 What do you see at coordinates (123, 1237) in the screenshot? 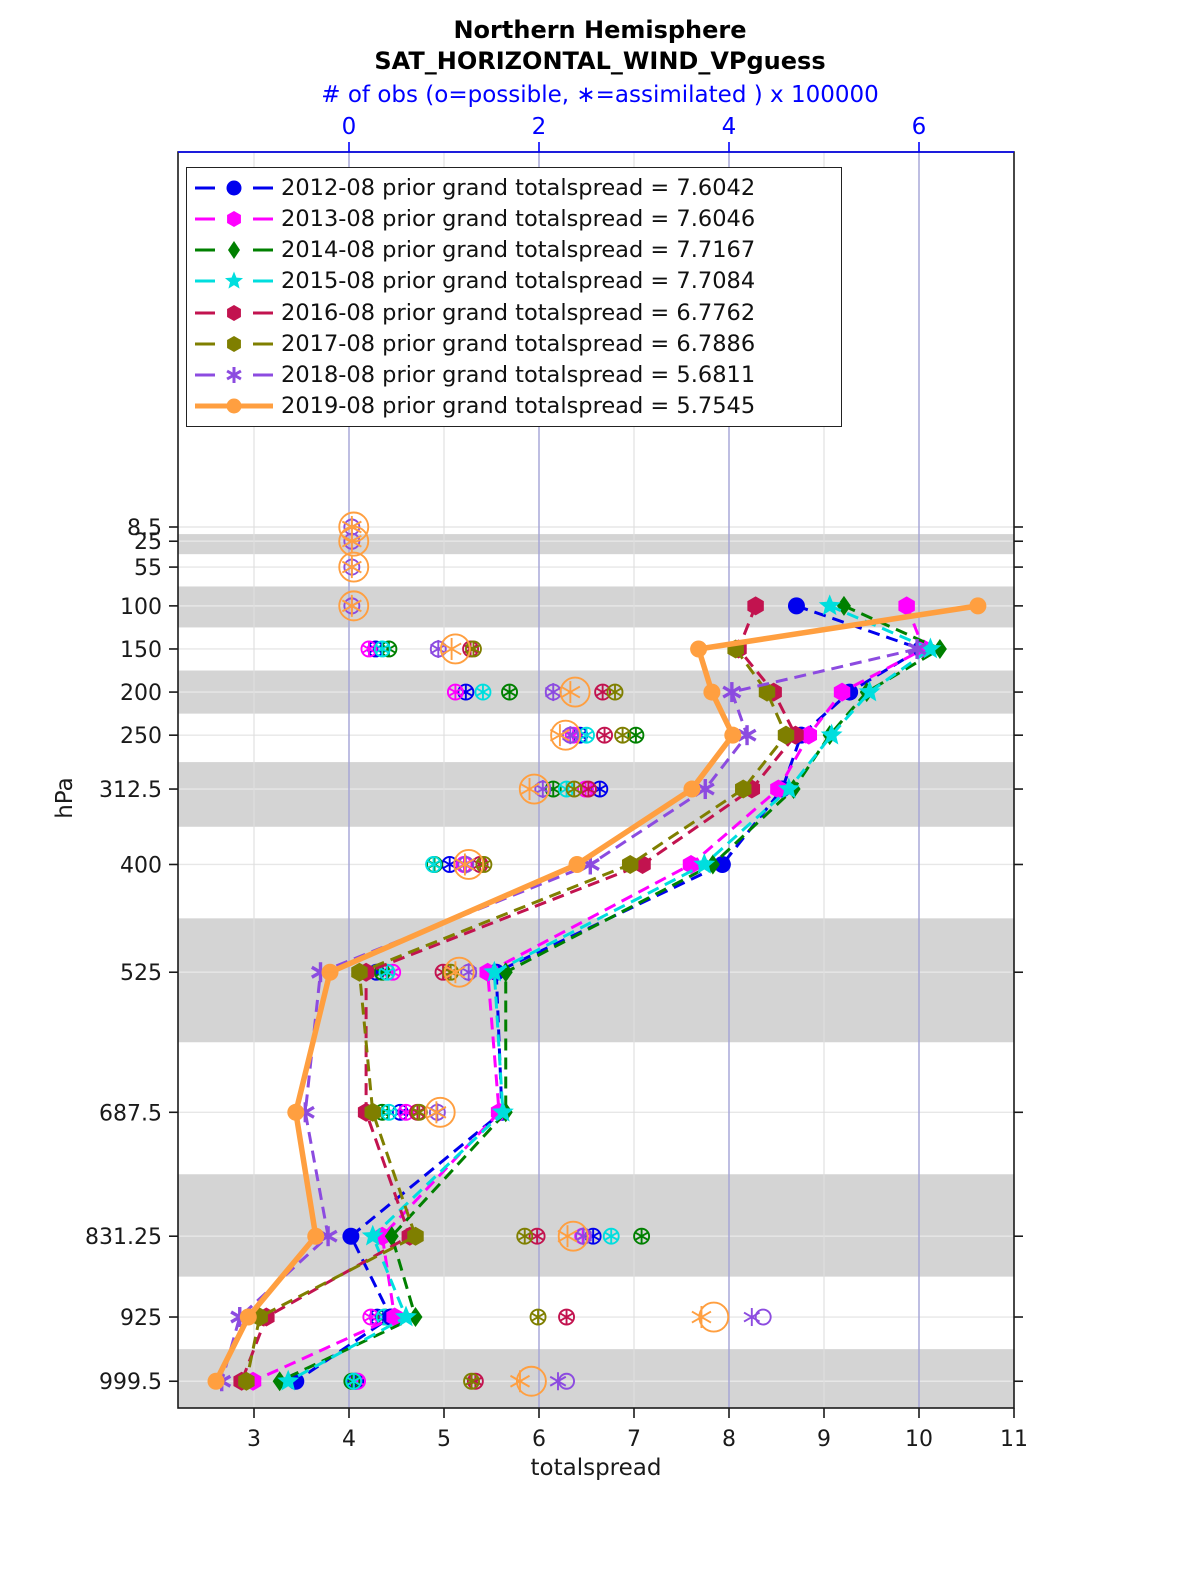
I see `y-tick-label: 831.25` at bounding box center [123, 1237].